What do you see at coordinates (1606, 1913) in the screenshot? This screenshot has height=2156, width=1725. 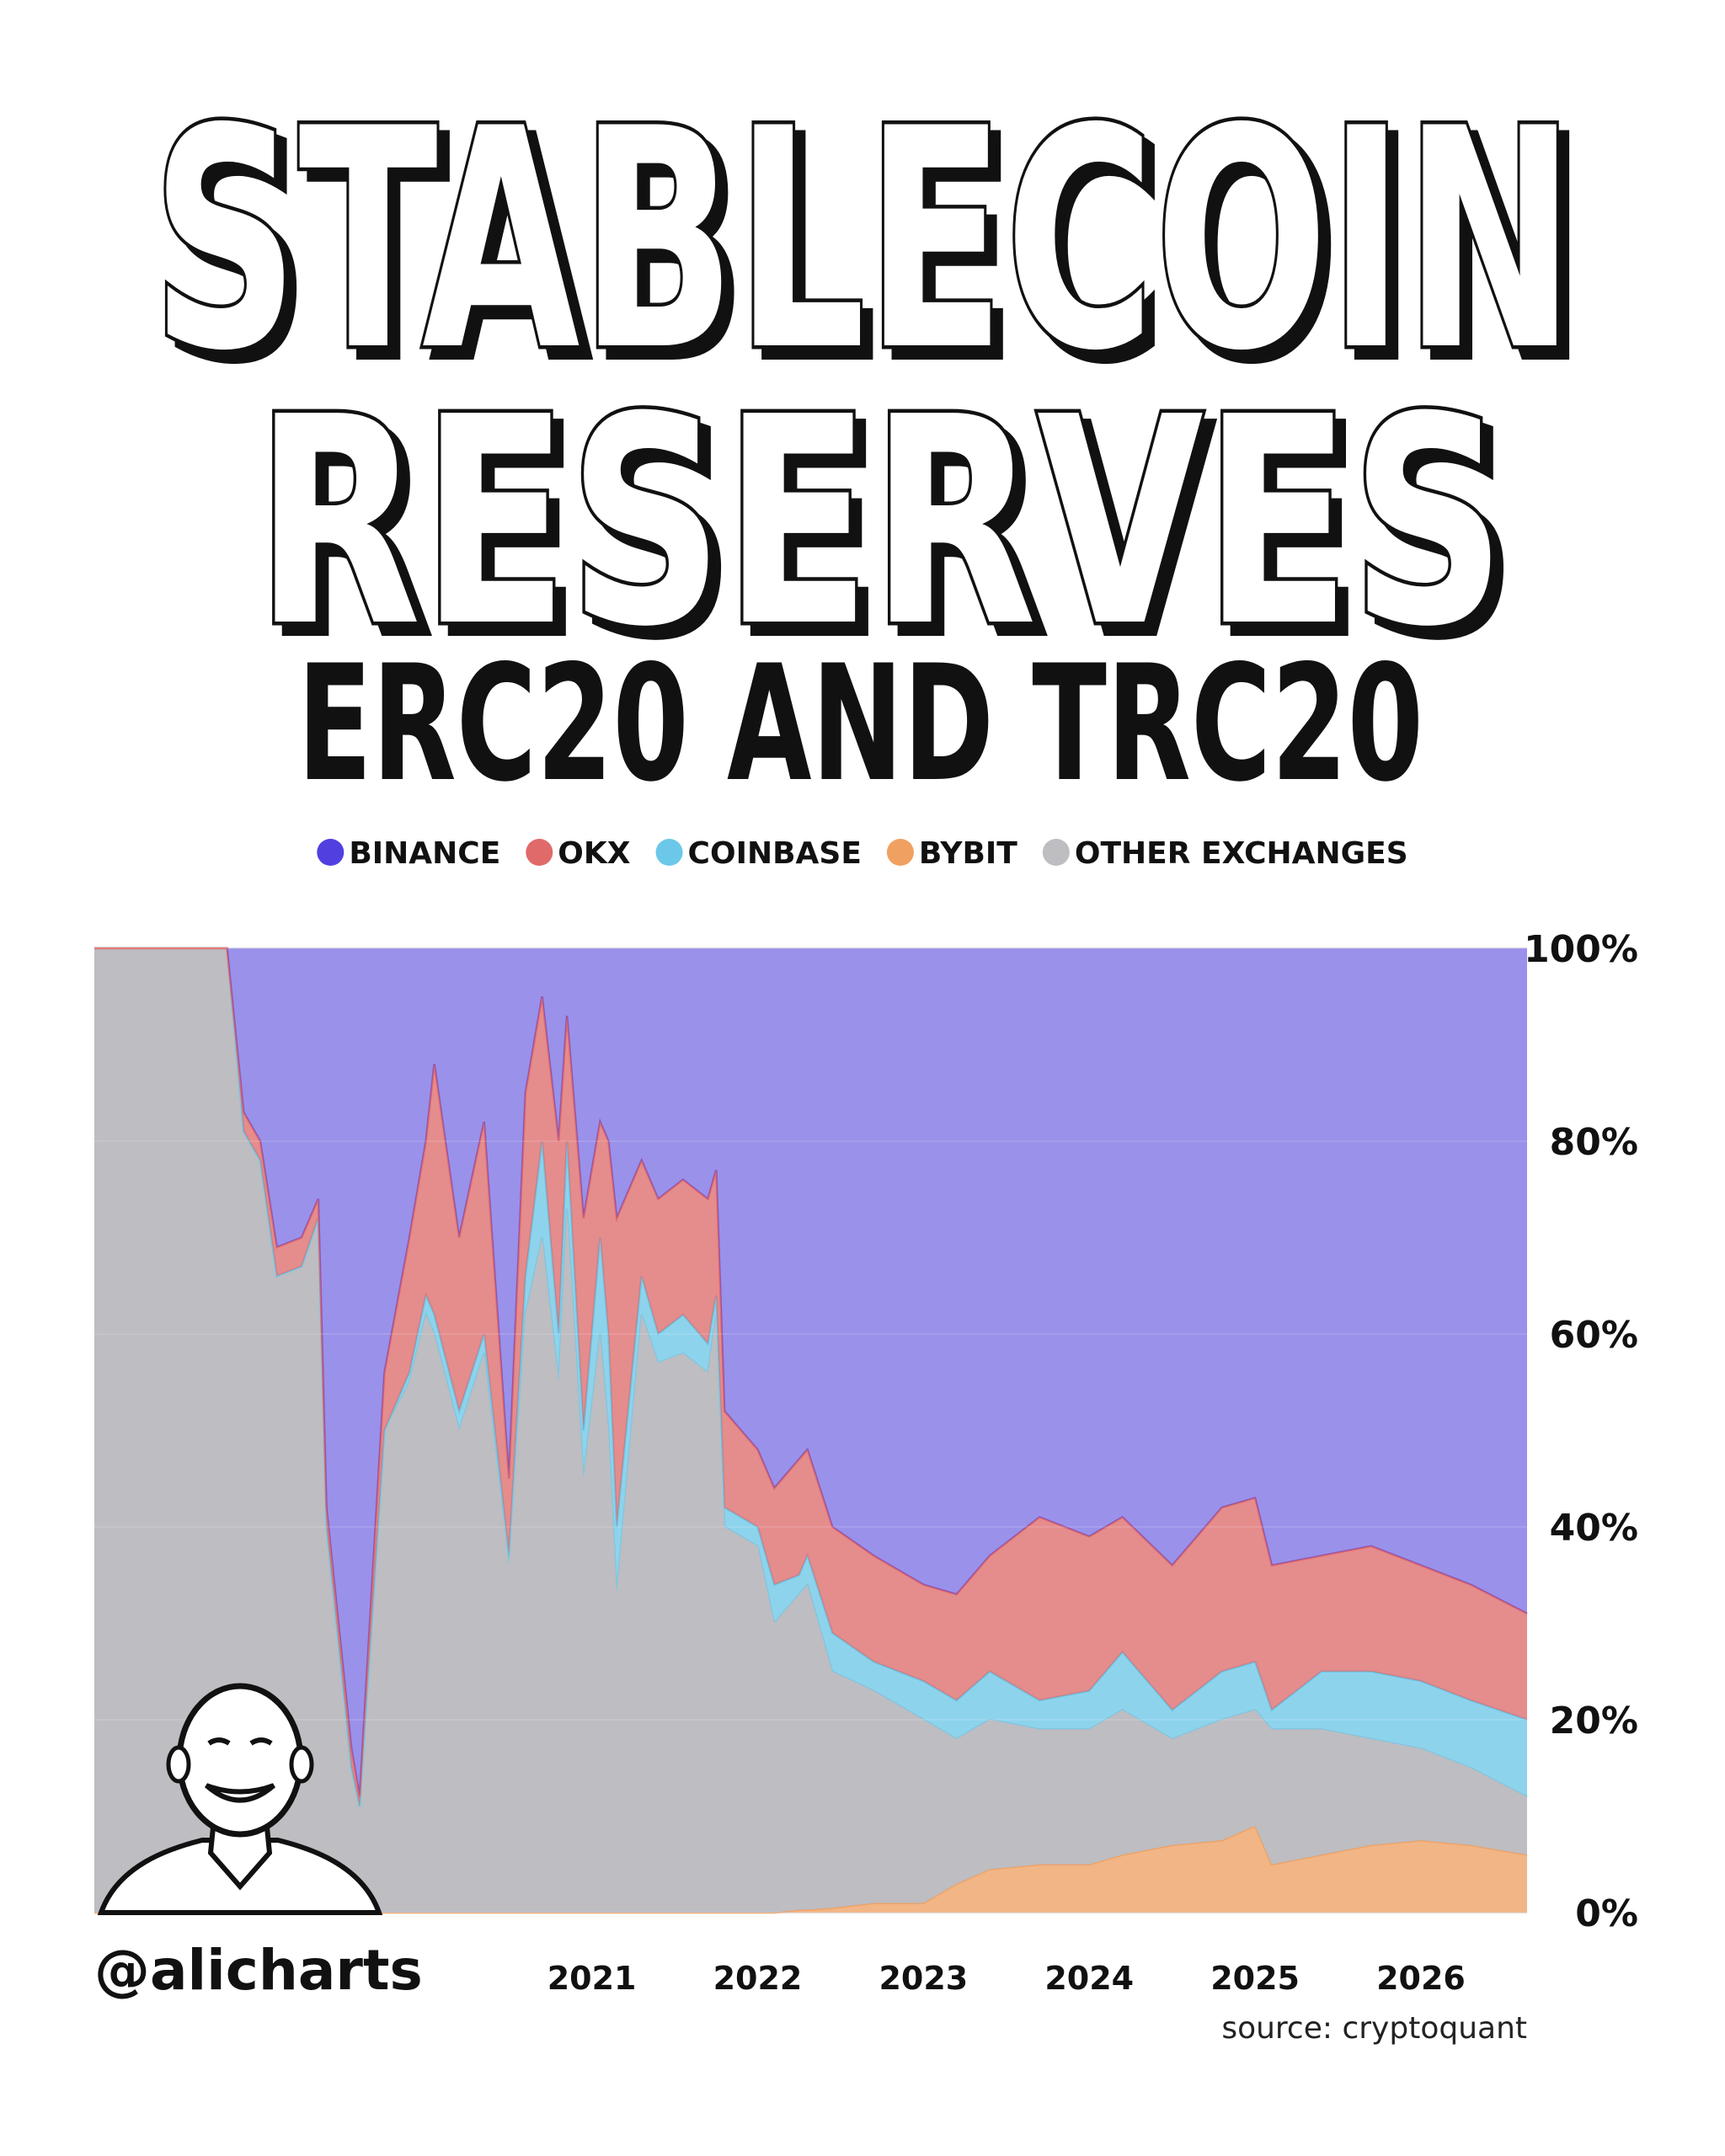 I see `y-tick-label: 0%` at bounding box center [1606, 1913].